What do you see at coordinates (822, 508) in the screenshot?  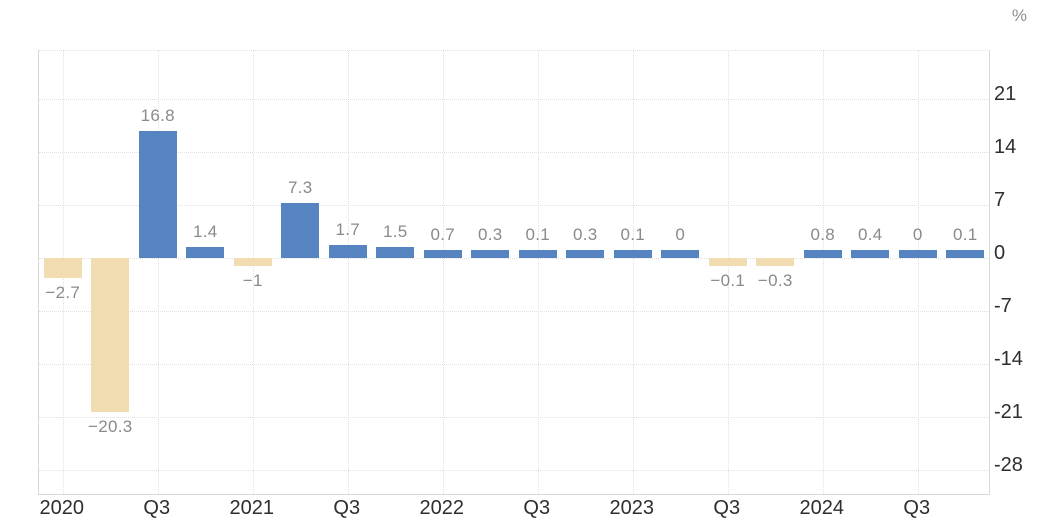 I see `x-axis-tick-label: 2024` at bounding box center [822, 508].